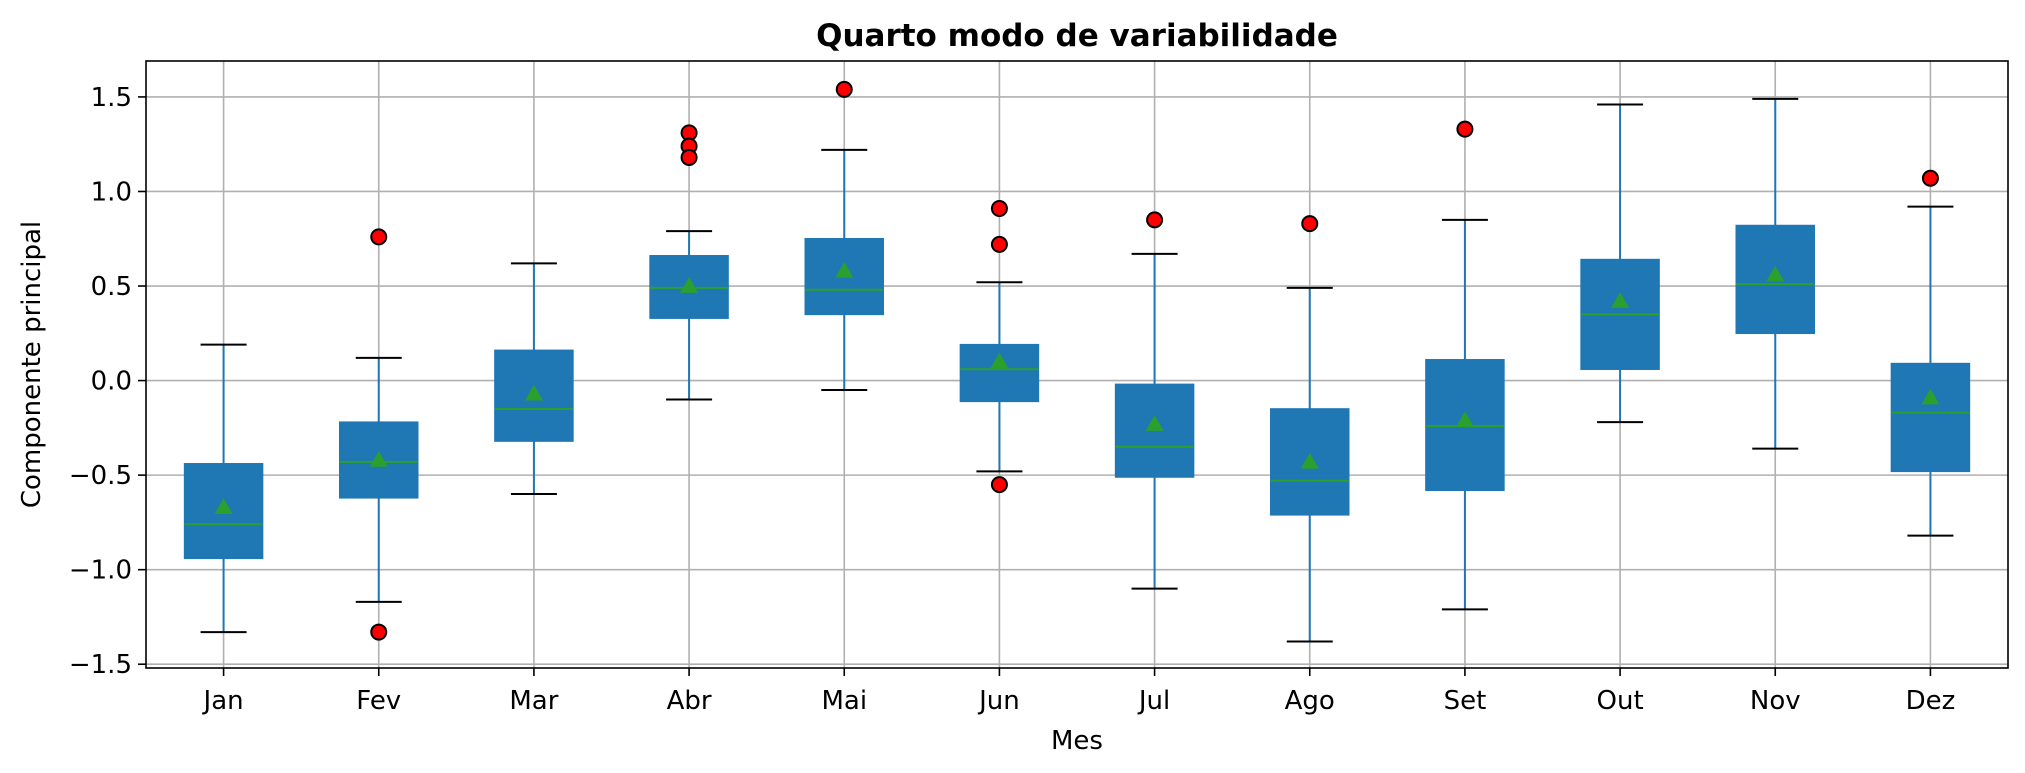  Describe the element at coordinates (223, 701) in the screenshot. I see `x-tick-label: Jan` at that location.